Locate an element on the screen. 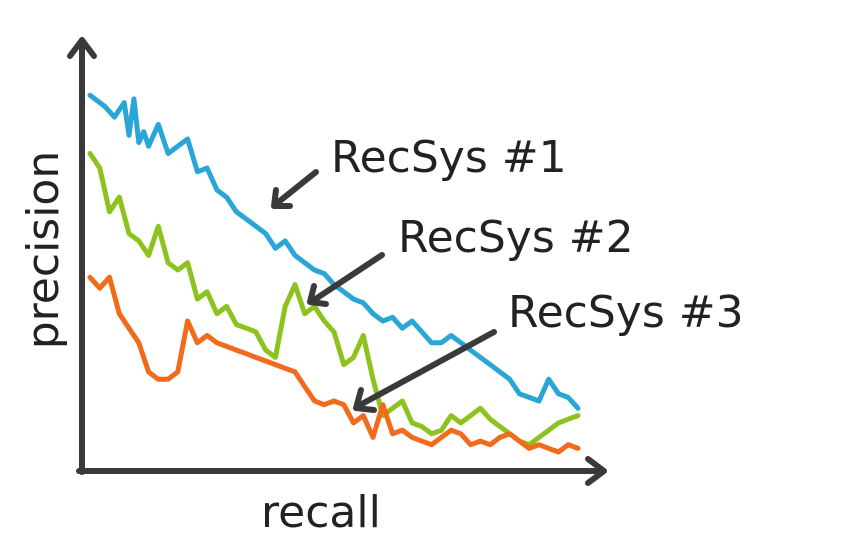 This screenshot has width=843, height=546. annotation-label-recsys-1: RecSys #1 is located at coordinates (449, 157).